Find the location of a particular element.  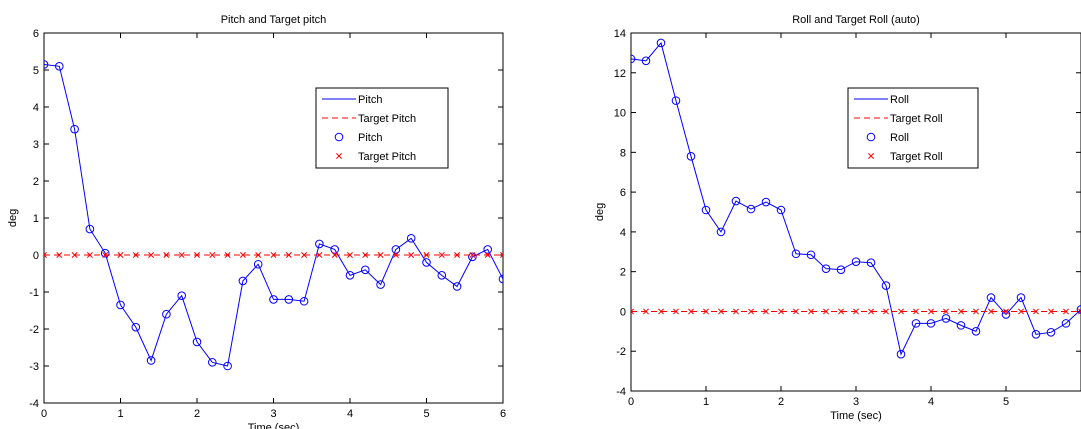

y-tick-label: 0 is located at coordinates (623, 312).